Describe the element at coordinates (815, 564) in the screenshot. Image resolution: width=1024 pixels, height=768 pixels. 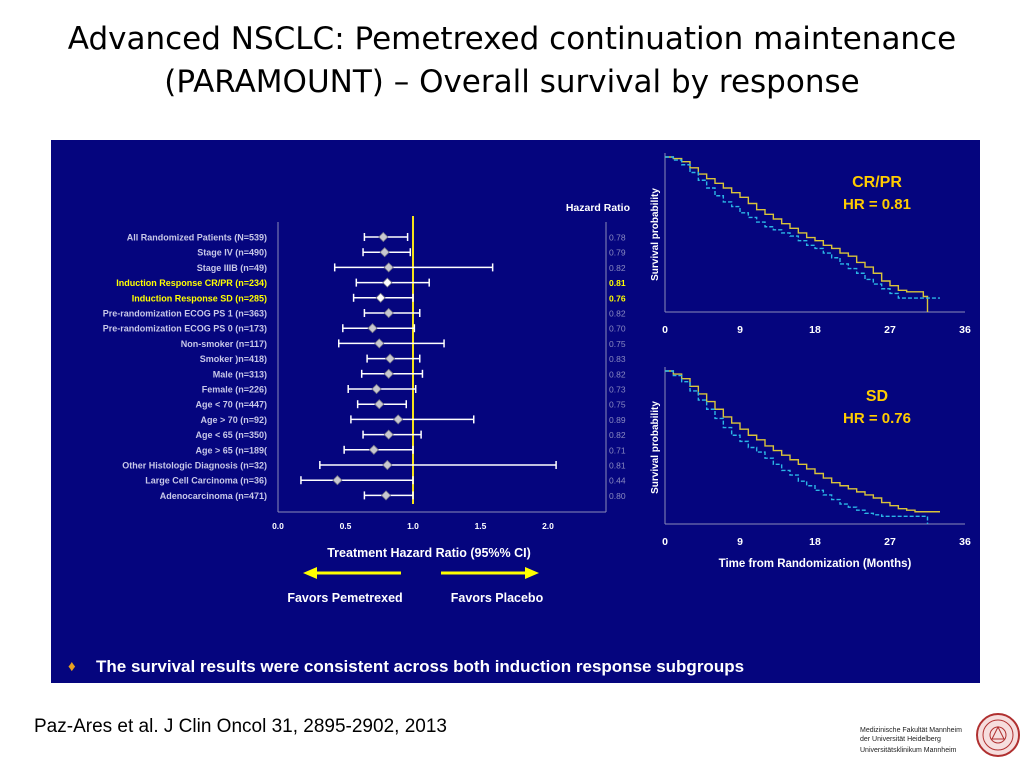
I see `km-x-label: Time from Randomization (Months)` at that location.